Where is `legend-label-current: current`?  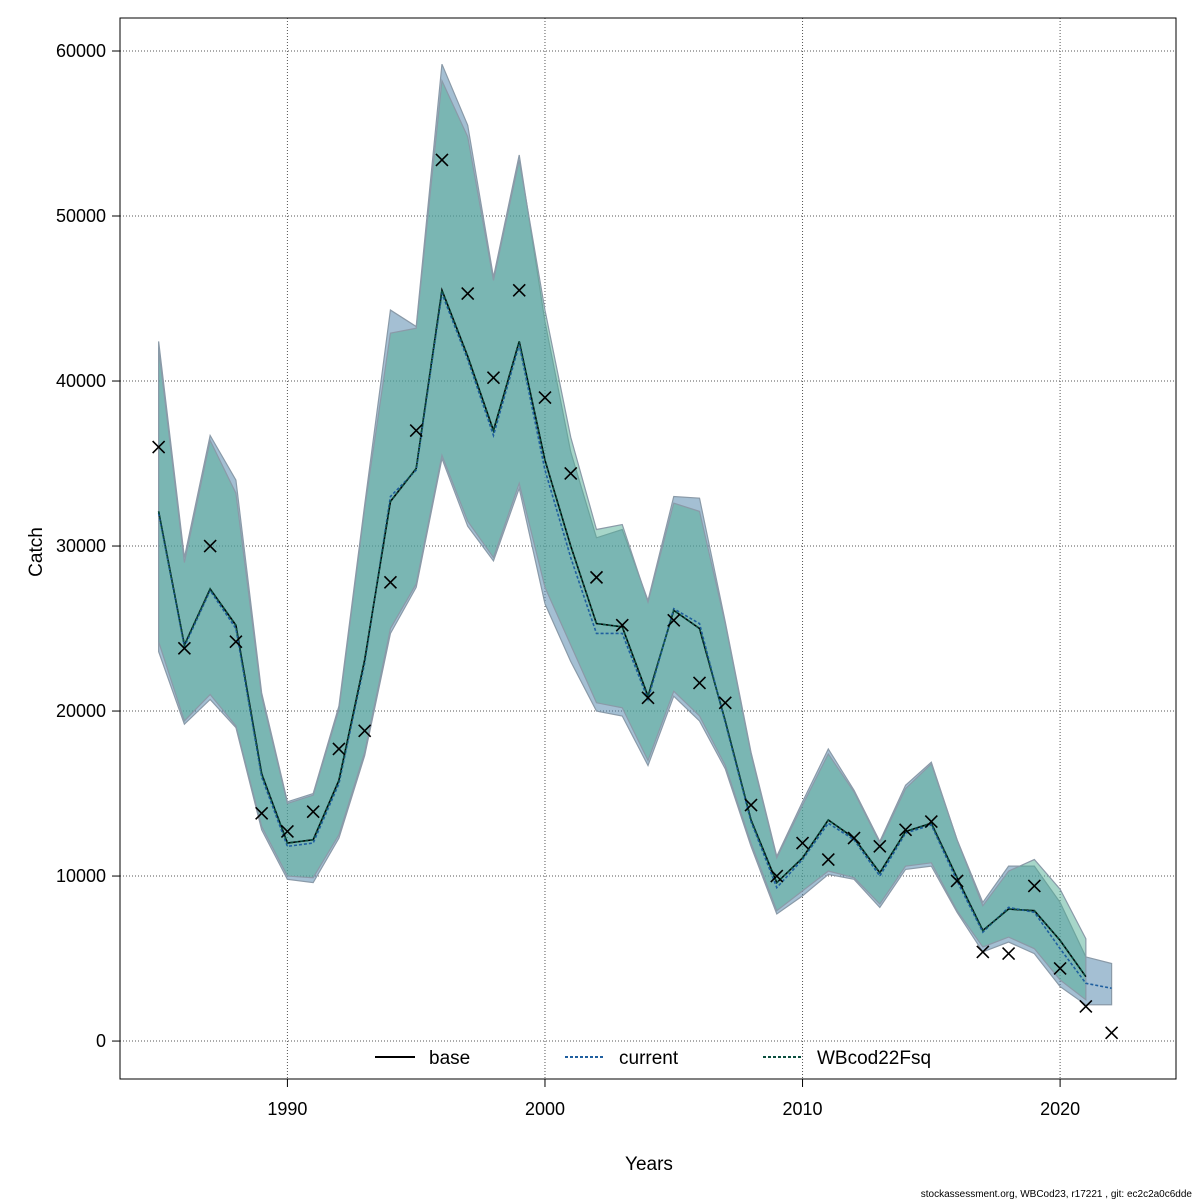
legend-label-current: current is located at coordinates (649, 1058).